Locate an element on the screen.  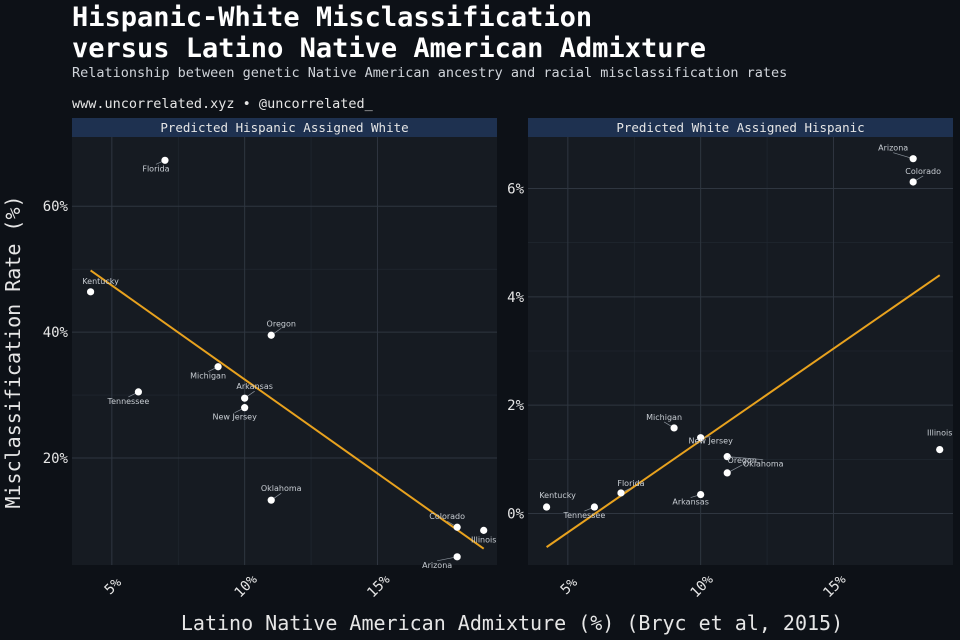
y-tick-label: 20% is located at coordinates (56, 459).